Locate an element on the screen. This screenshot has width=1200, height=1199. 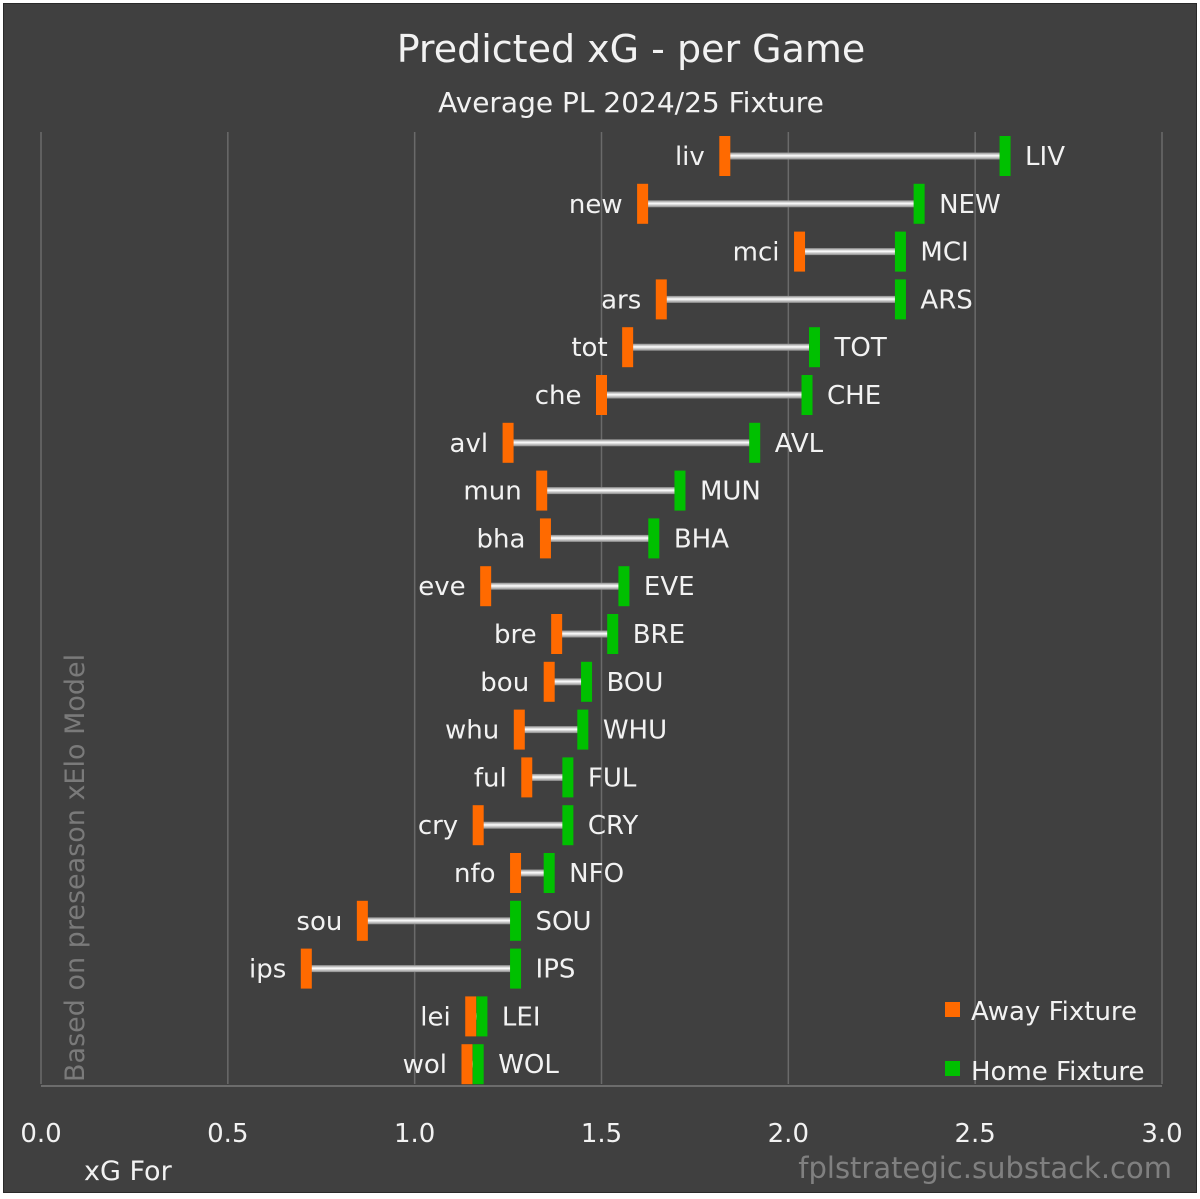
x-axis-ticks: 0.0 0.5 1.0 1.5 2.0 2.5 3.0 is located at coordinates (601, 1134).